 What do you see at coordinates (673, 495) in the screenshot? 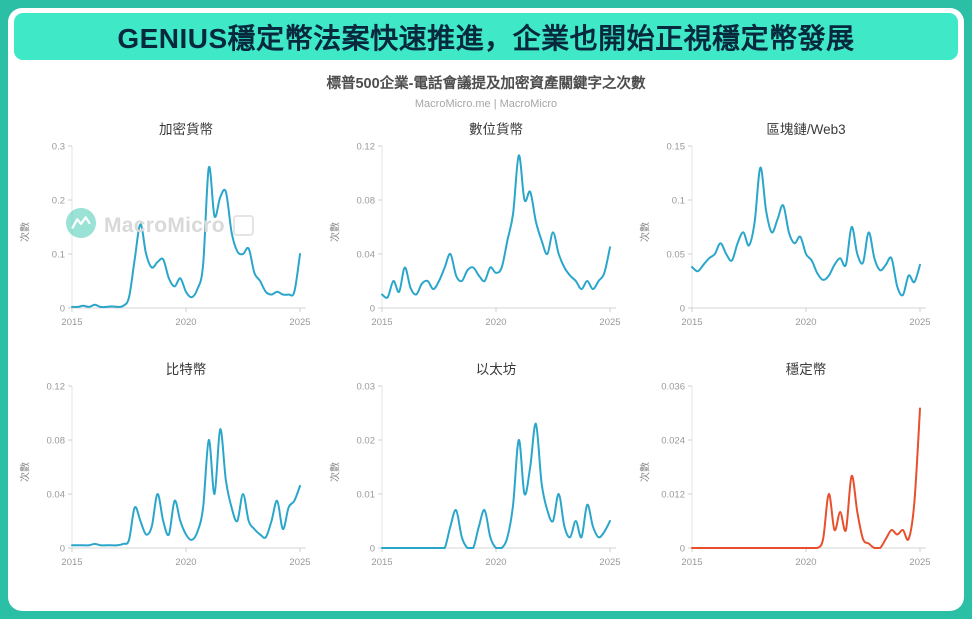
I see `y-tick-label: 0.012` at bounding box center [673, 495].